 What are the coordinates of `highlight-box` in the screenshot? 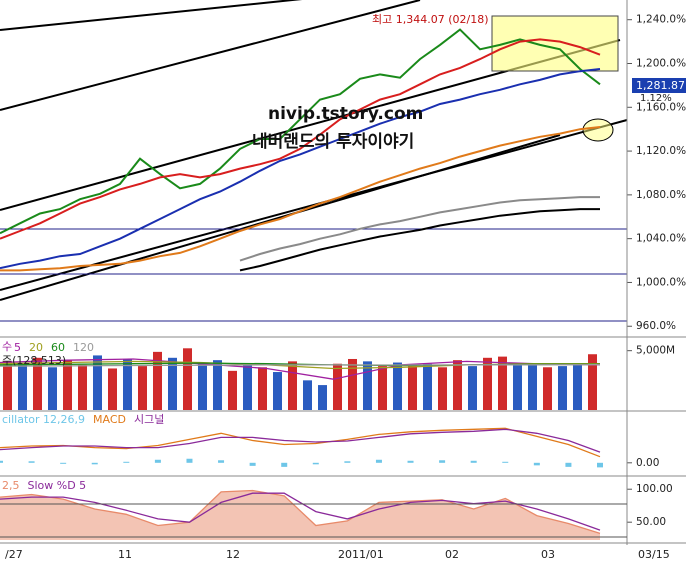 It's located at (555, 43).